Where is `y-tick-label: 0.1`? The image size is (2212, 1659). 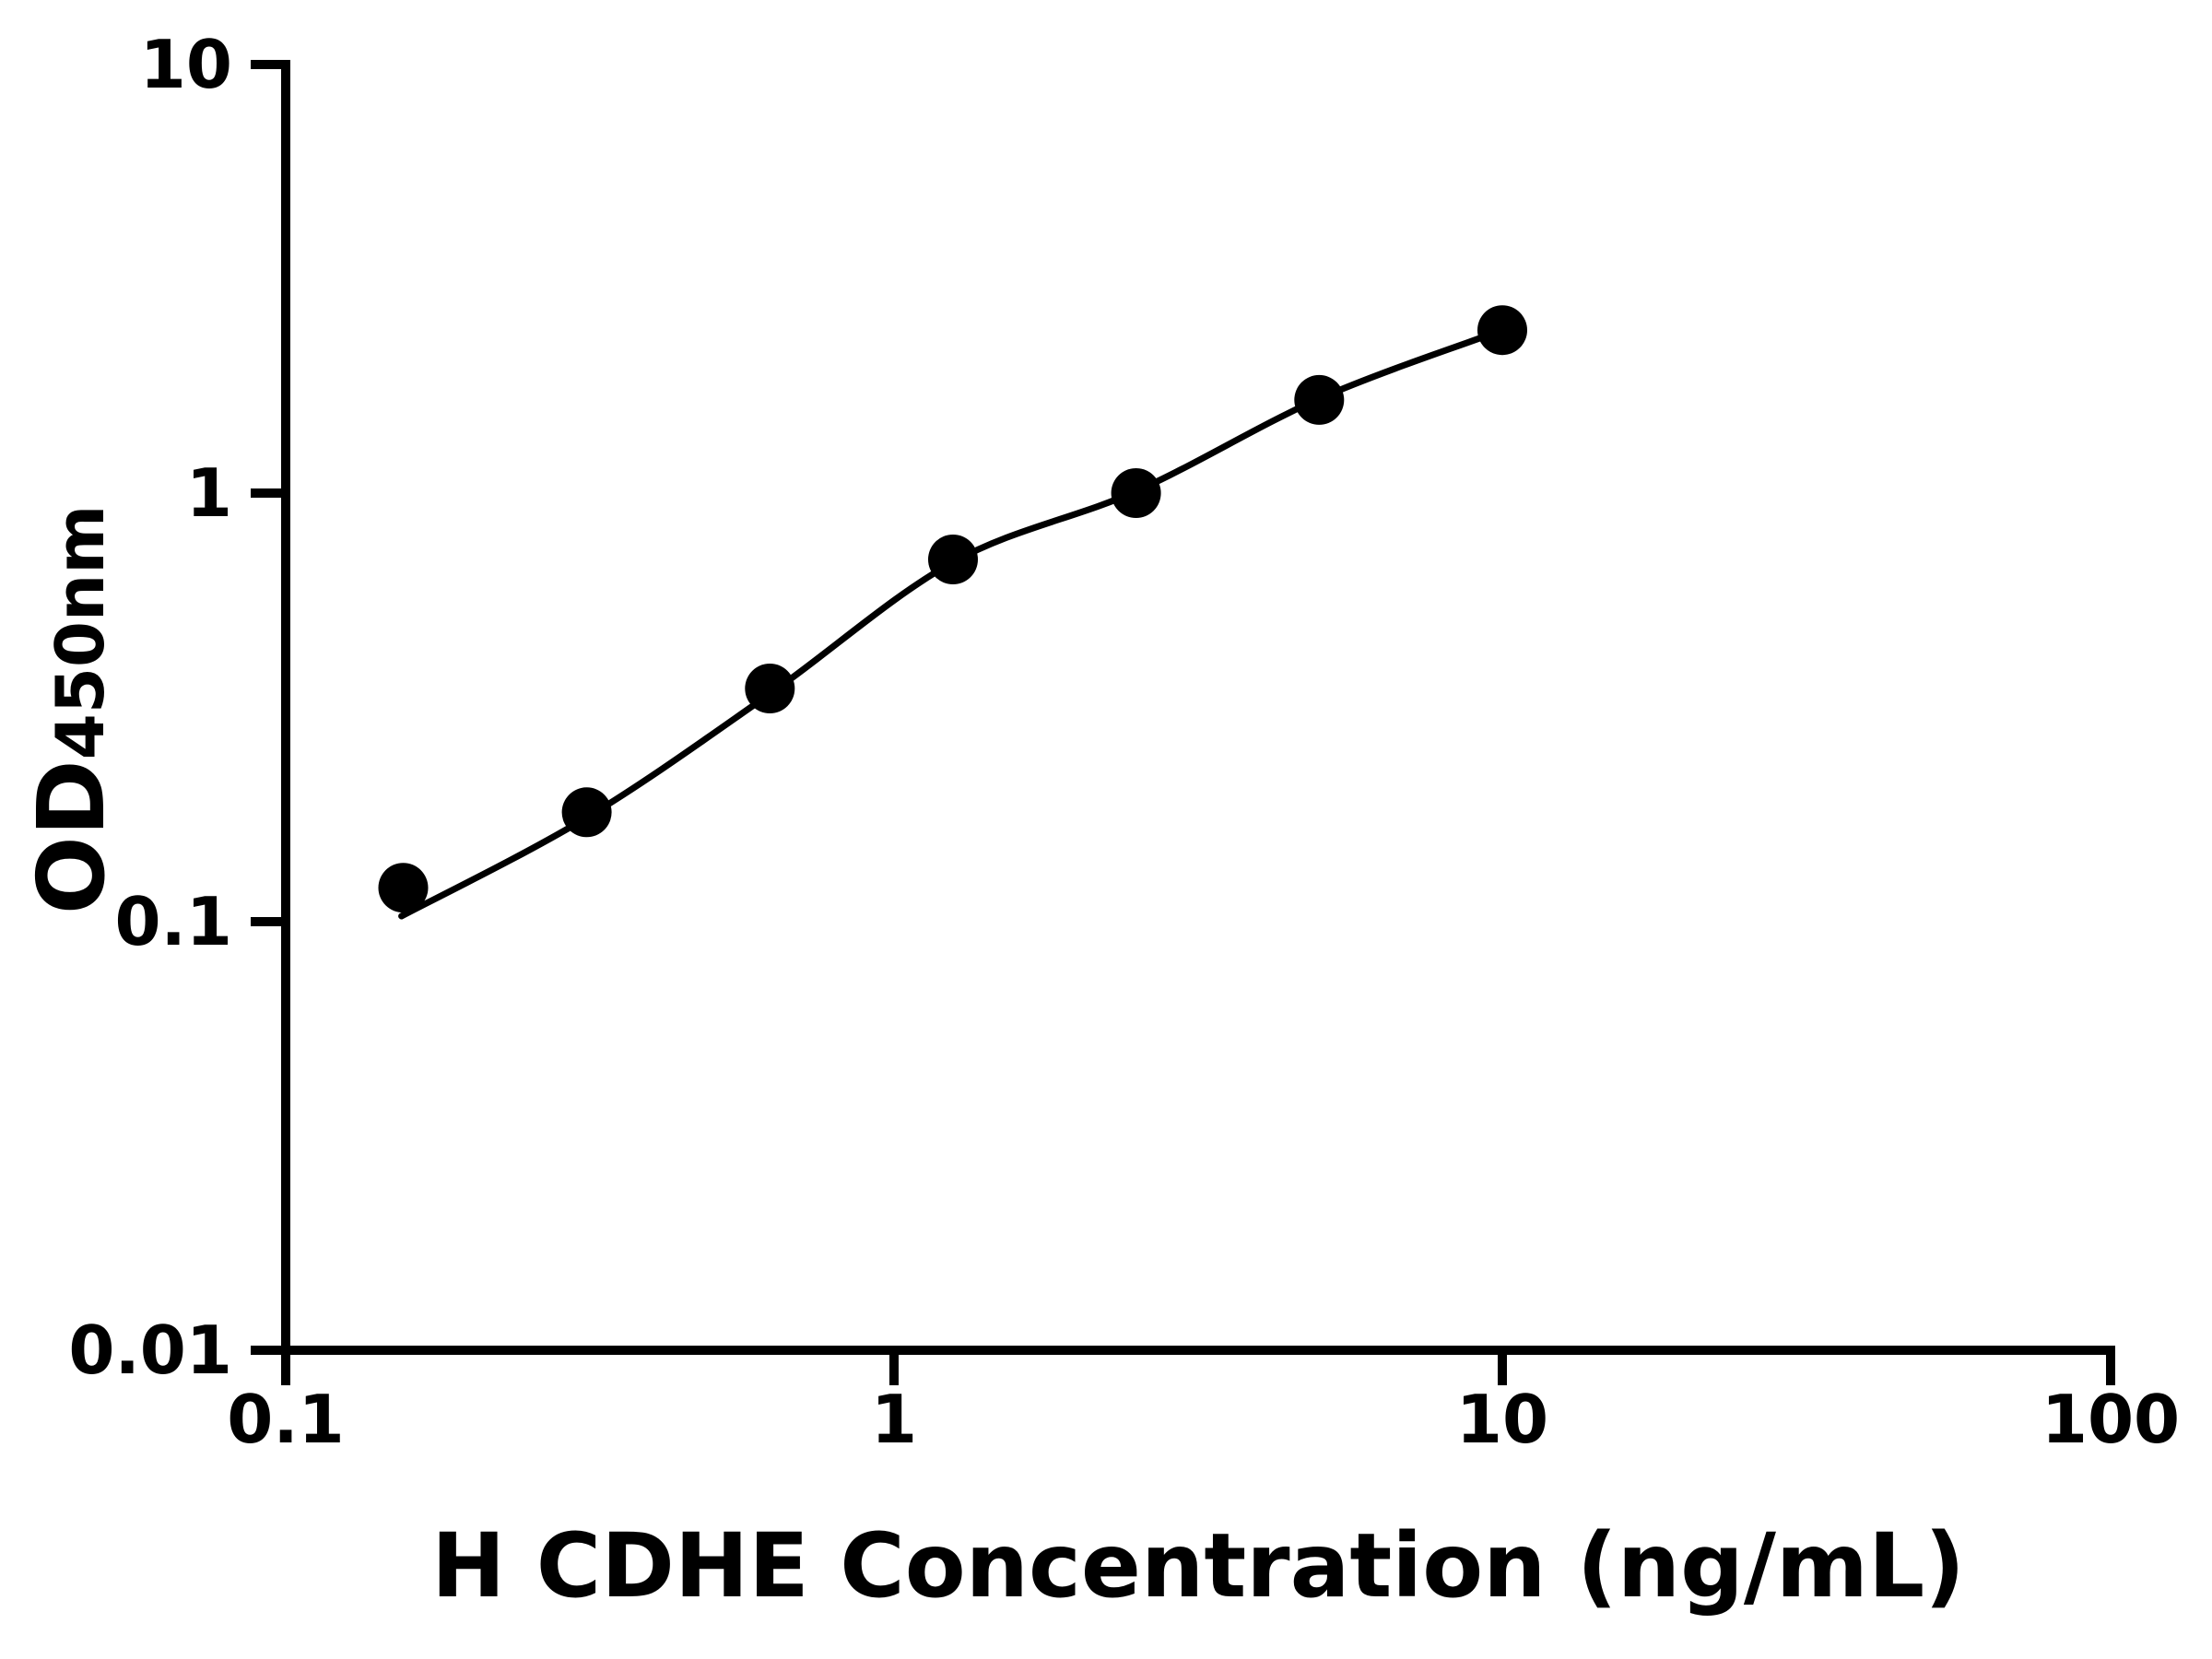
y-tick-label: 0.1 is located at coordinates (173, 921).